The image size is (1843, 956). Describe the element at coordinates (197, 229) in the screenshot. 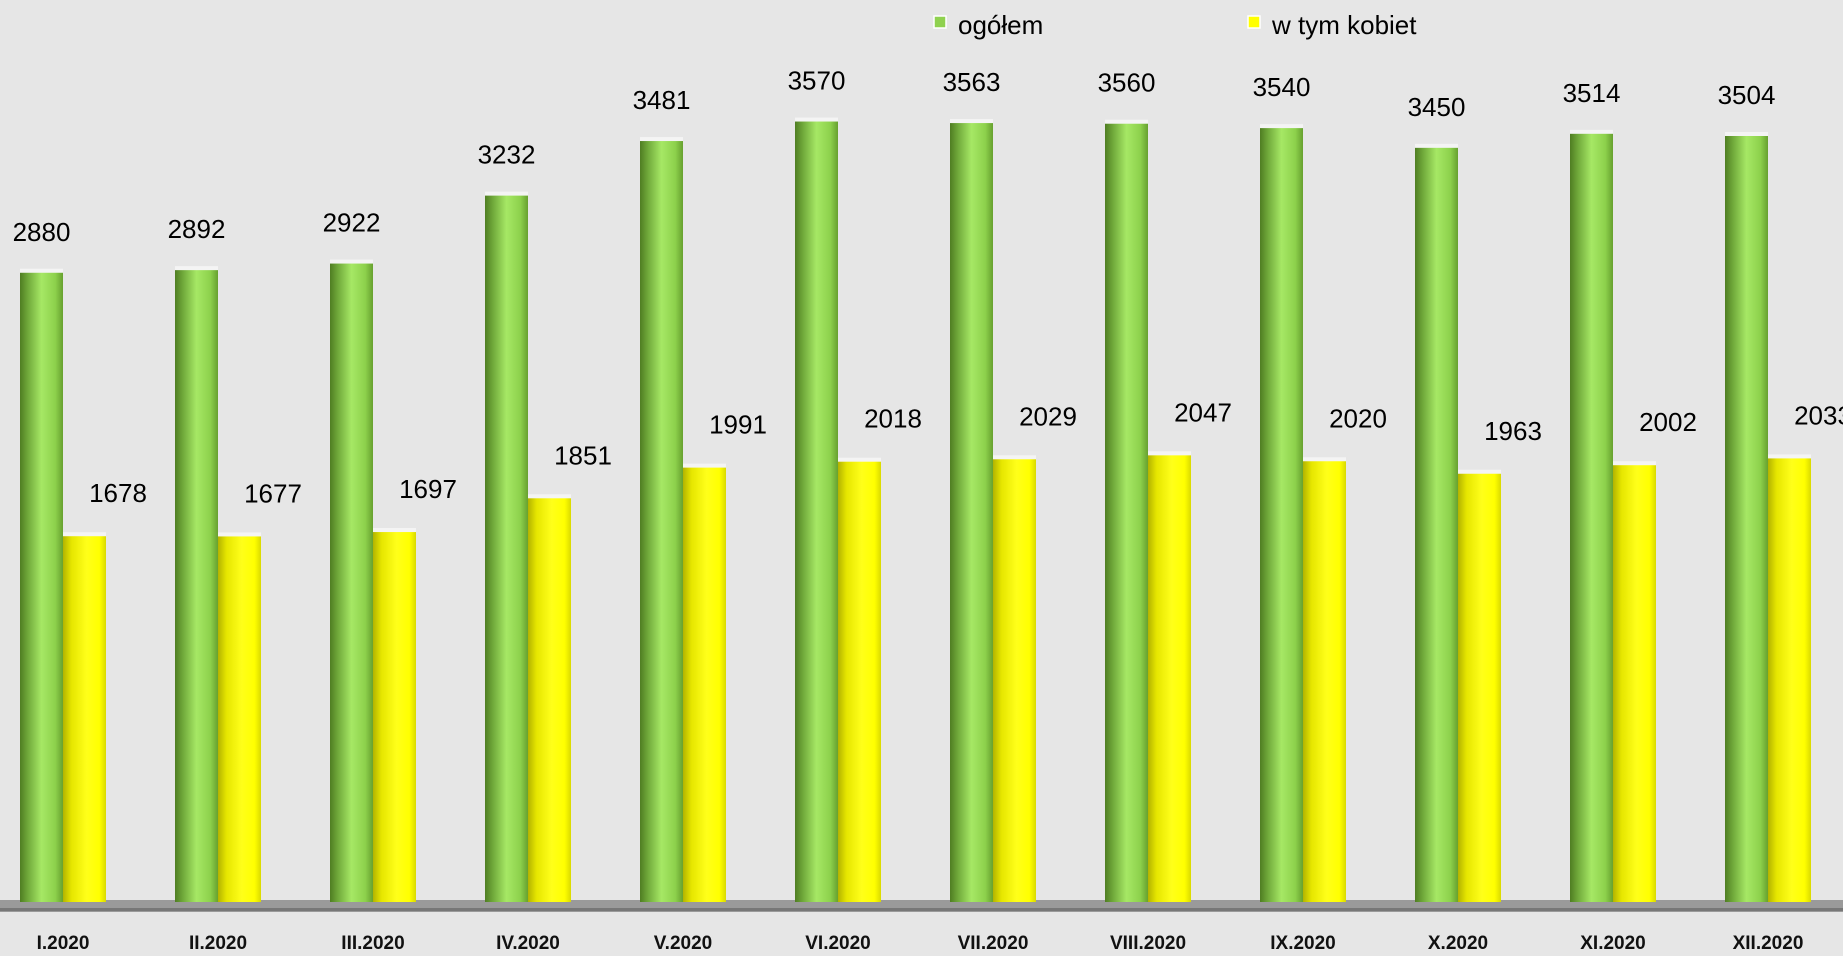

I see `value-label-og-em-ii-2020: 2892` at that location.